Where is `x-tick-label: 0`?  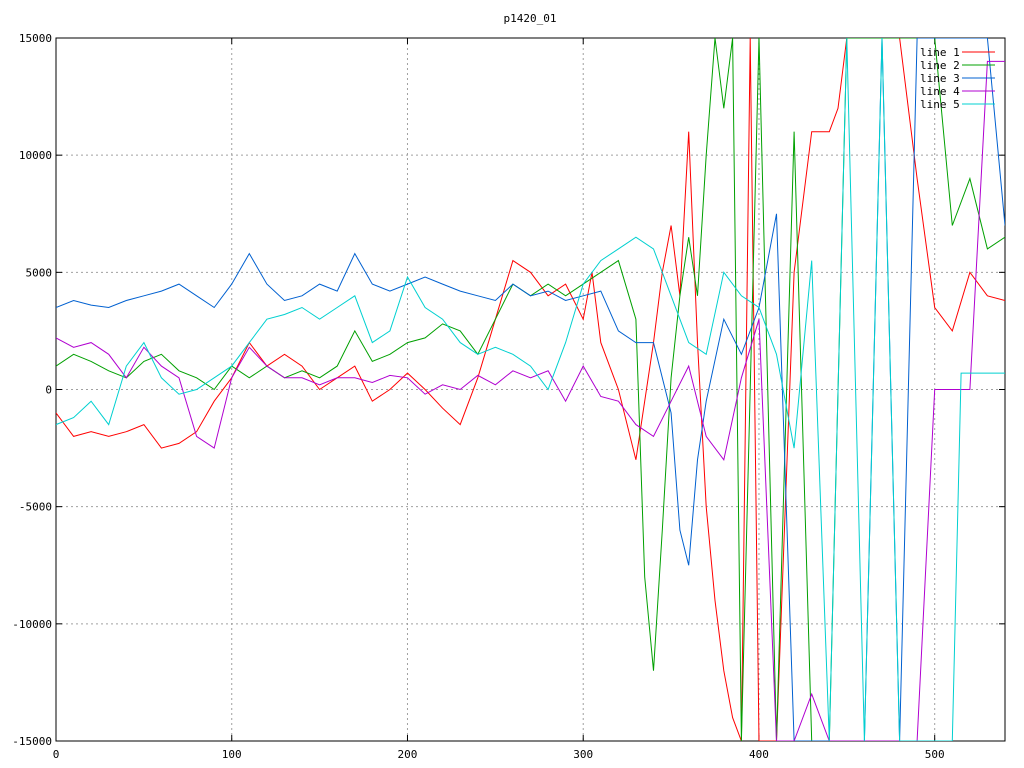 x-tick-label: 0 is located at coordinates (56, 754).